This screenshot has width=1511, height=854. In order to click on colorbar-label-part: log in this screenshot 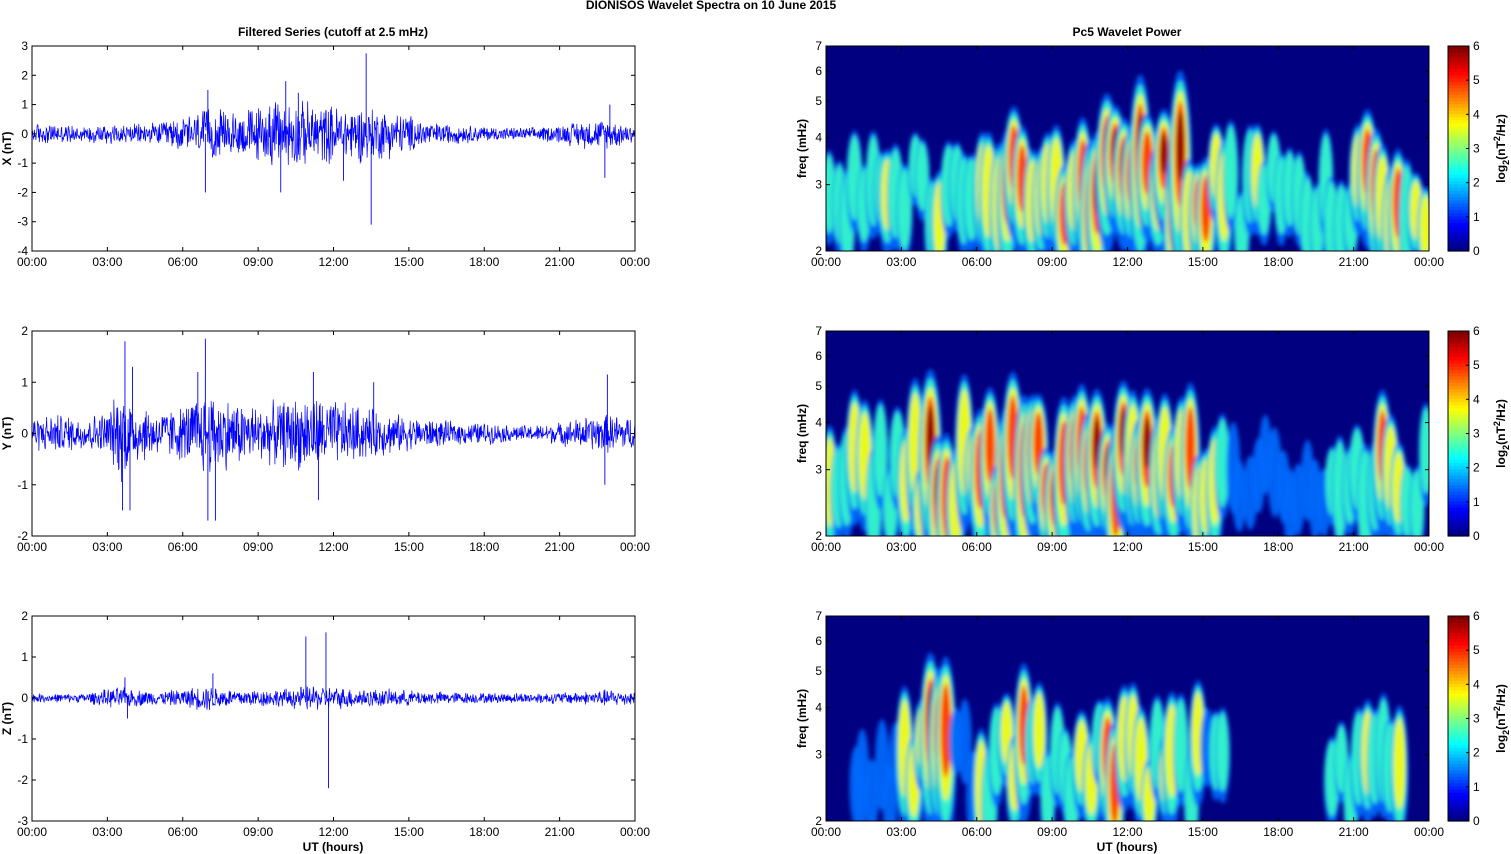, I will do `click(1501, 744)`.